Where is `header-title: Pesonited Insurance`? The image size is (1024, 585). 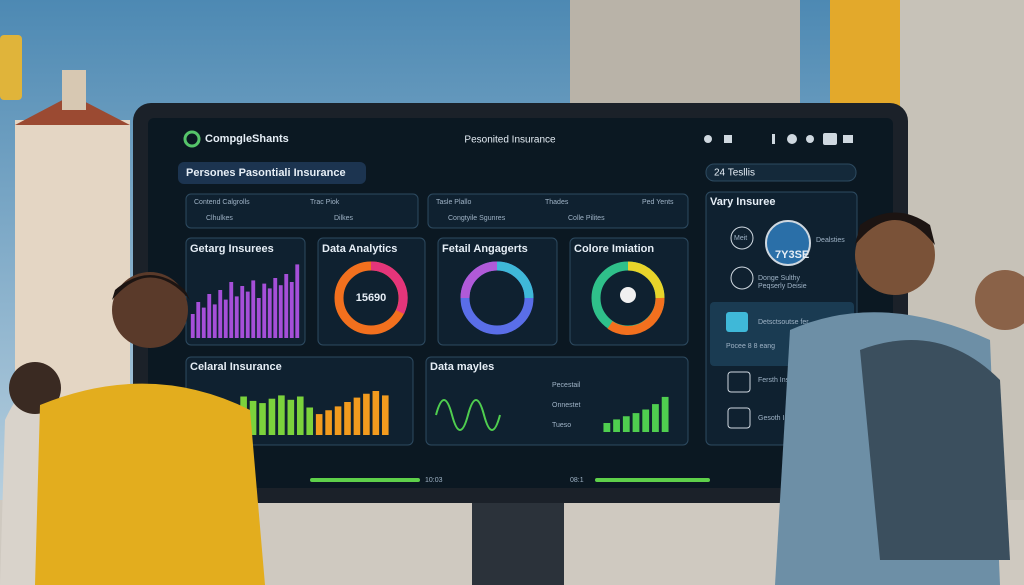
header-title: Pesonited Insurance is located at coordinates (510, 140).